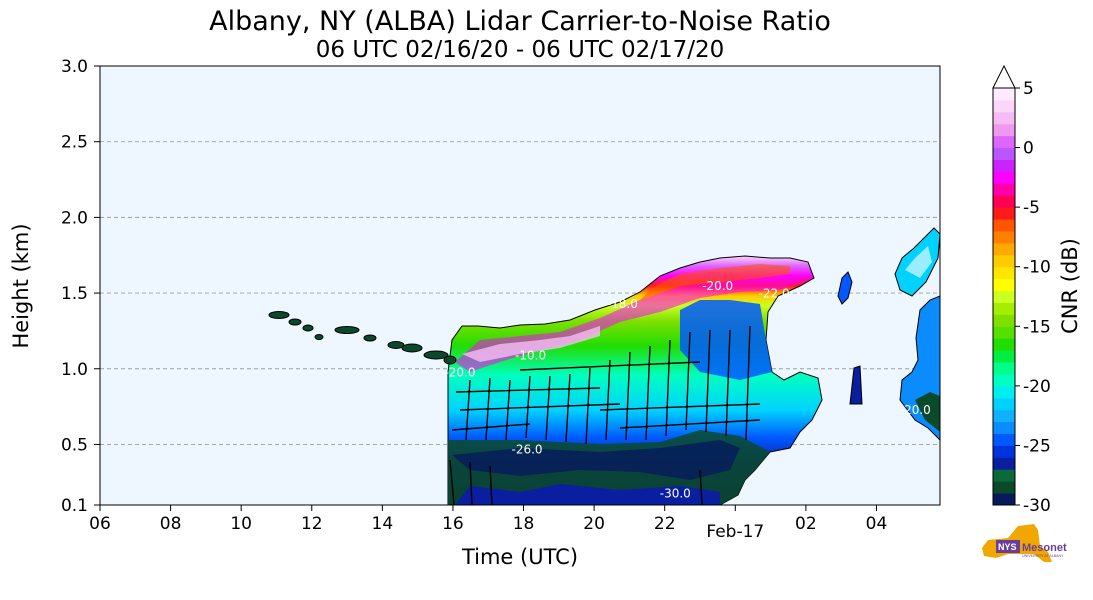  Describe the element at coordinates (1037, 446) in the screenshot. I see `colorbar-tick-label: -25` at that location.